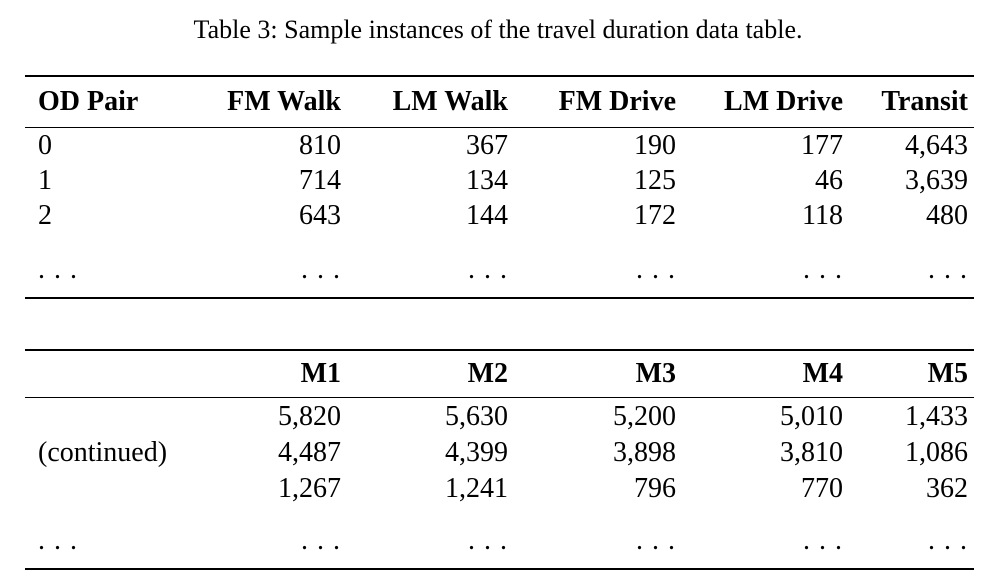  Describe the element at coordinates (110, 374) in the screenshot. I see `column-header` at that location.